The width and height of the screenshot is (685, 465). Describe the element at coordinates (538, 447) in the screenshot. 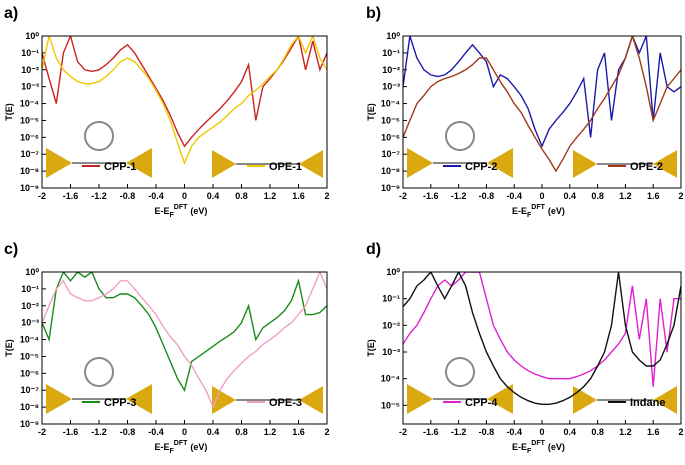

I see `x-axis-label: E-EFDFT (eV)` at that location.